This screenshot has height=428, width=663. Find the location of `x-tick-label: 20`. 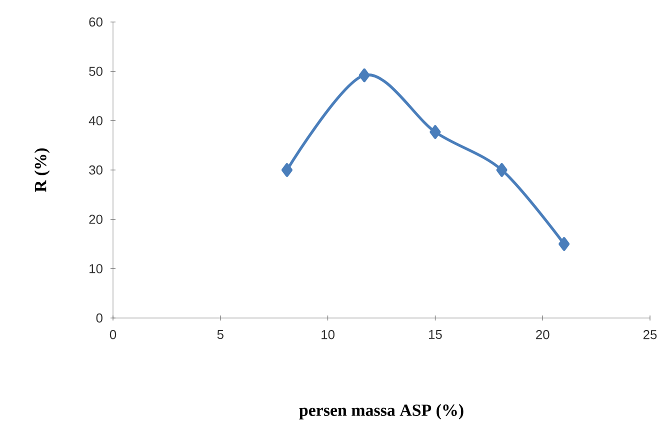

x-tick-label: 20 is located at coordinates (543, 335).